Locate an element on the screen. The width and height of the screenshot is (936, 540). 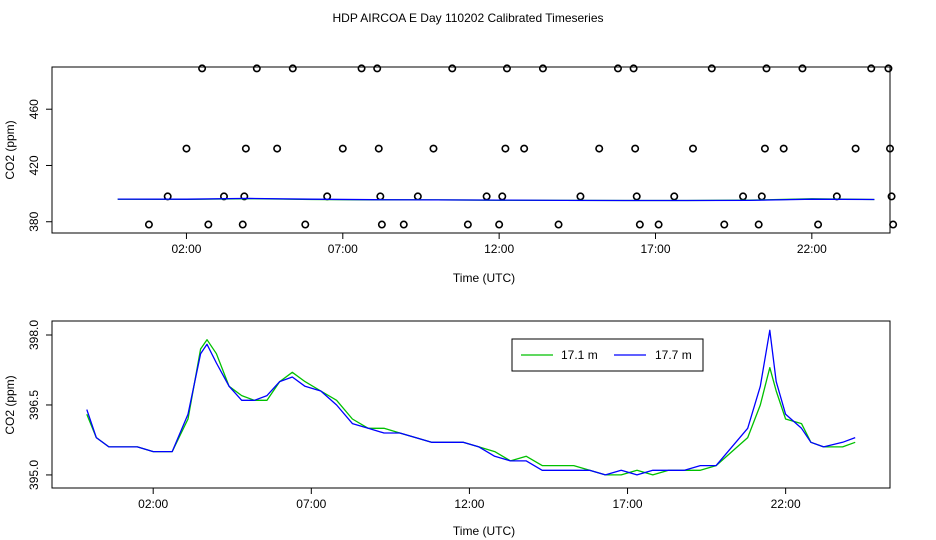
top-x-axis-title: Time (UTC) is located at coordinates (484, 278).